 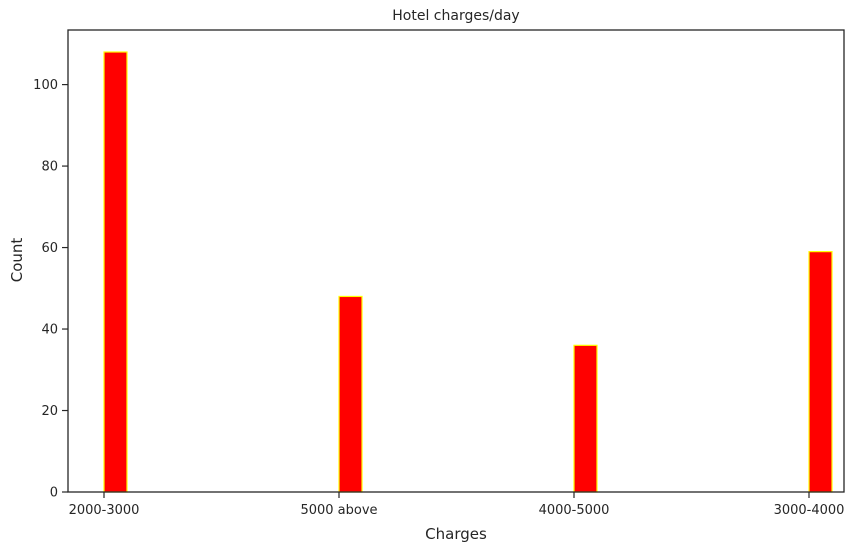 What do you see at coordinates (104, 510) in the screenshot?
I see `x-tick-label: 2000-3000` at bounding box center [104, 510].